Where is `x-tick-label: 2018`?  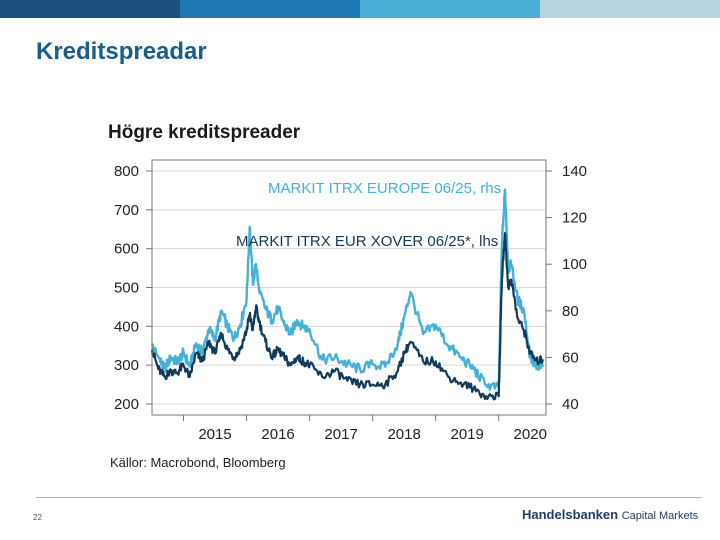
x-tick-label: 2018 is located at coordinates (403, 434).